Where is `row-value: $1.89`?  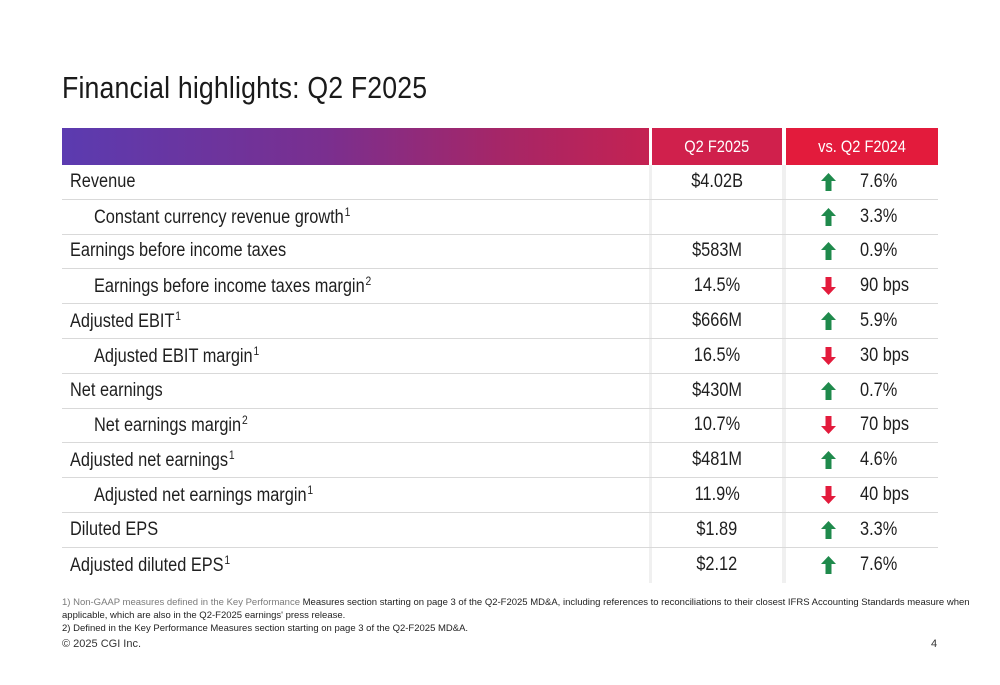 row-value: $1.89 is located at coordinates (717, 529).